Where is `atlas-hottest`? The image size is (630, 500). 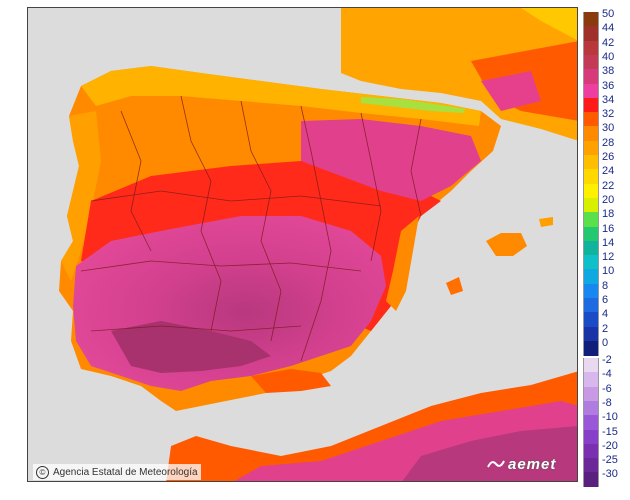
atlas-hottest is located at coordinates (489, 453).